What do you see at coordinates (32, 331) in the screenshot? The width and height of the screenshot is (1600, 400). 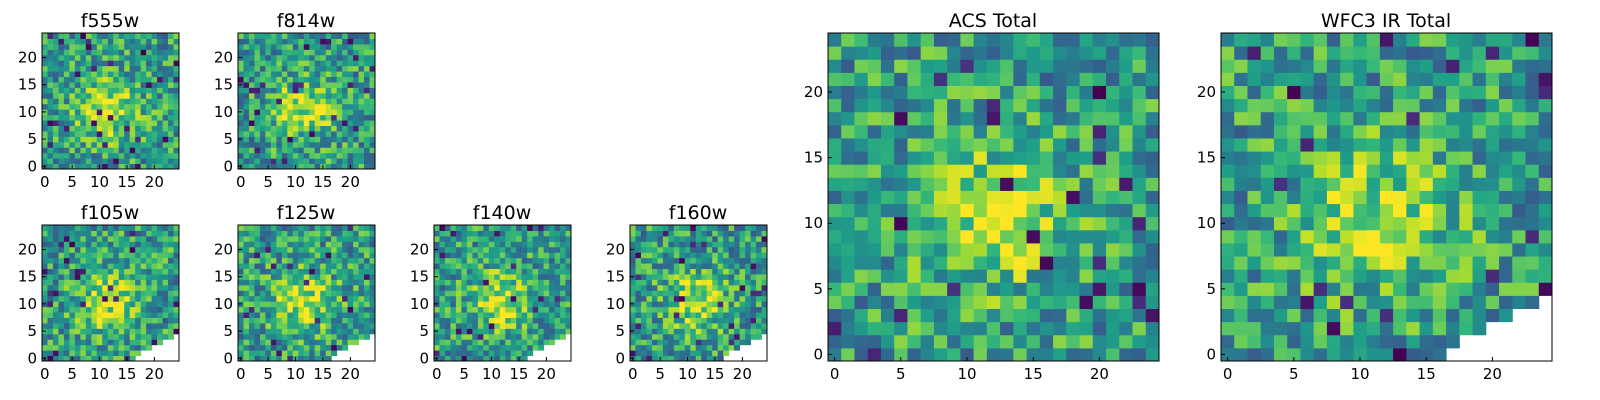 I see `y-tick-label: 5` at bounding box center [32, 331].